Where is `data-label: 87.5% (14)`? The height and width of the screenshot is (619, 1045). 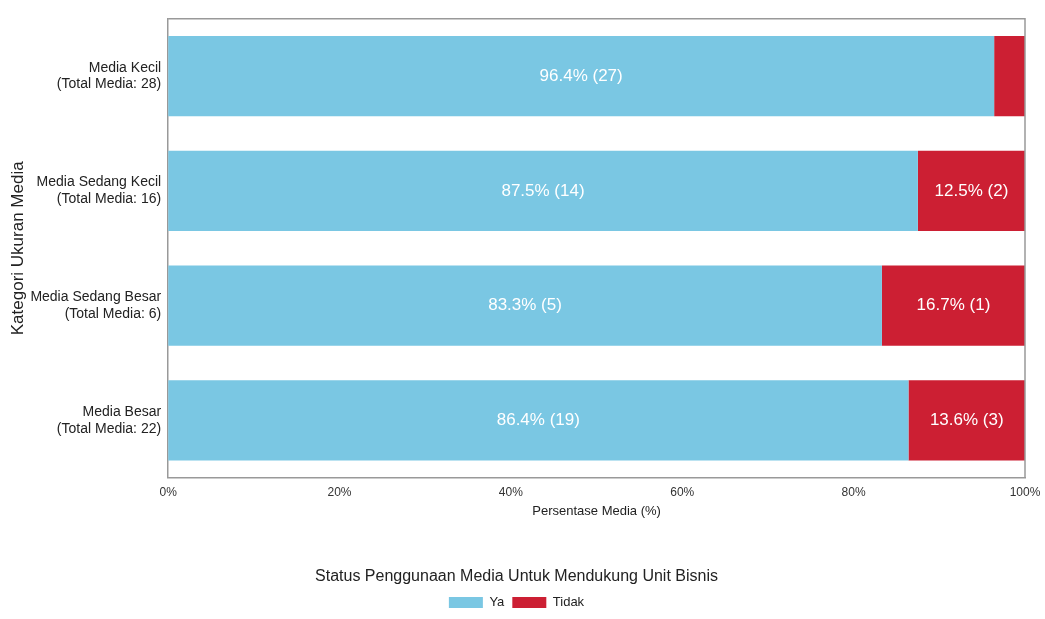 data-label: 87.5% (14) is located at coordinates (543, 190).